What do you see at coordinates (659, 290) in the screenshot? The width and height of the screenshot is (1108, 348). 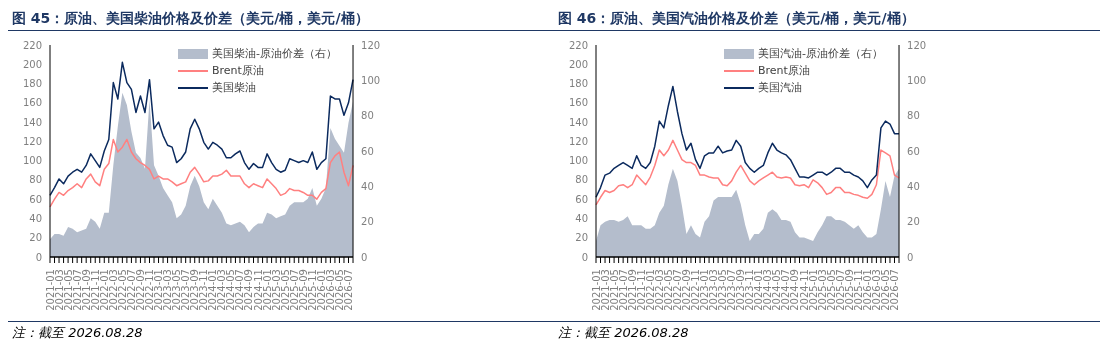 I see `x-tick-label: 2022-03` at bounding box center [659, 290].